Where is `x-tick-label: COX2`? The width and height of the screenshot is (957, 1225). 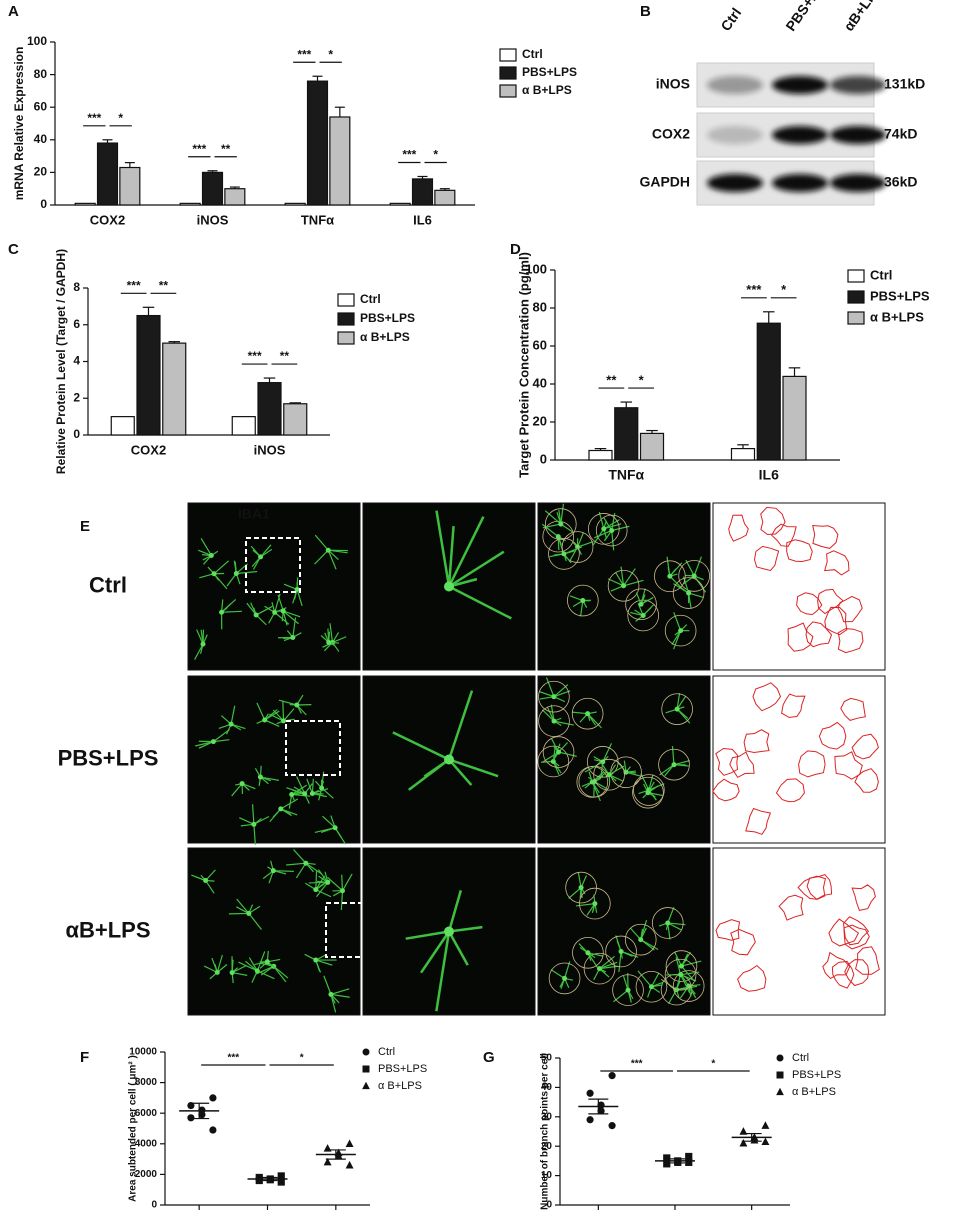 x-tick-label: COX2 is located at coordinates (107, 219).